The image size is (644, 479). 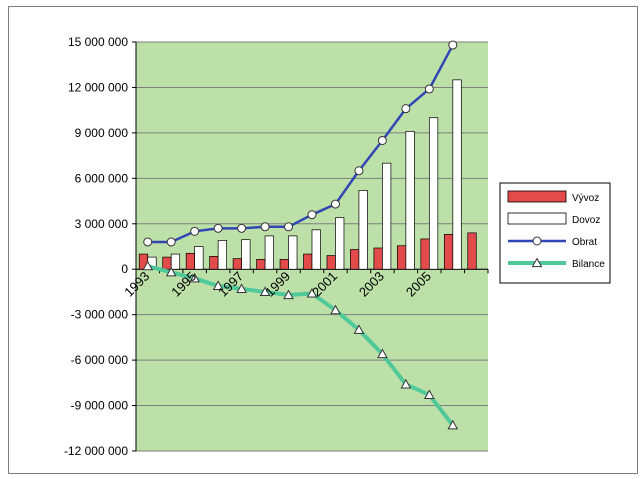 I want to click on y-tick-label: 15 000 000, so click(x=98, y=42).